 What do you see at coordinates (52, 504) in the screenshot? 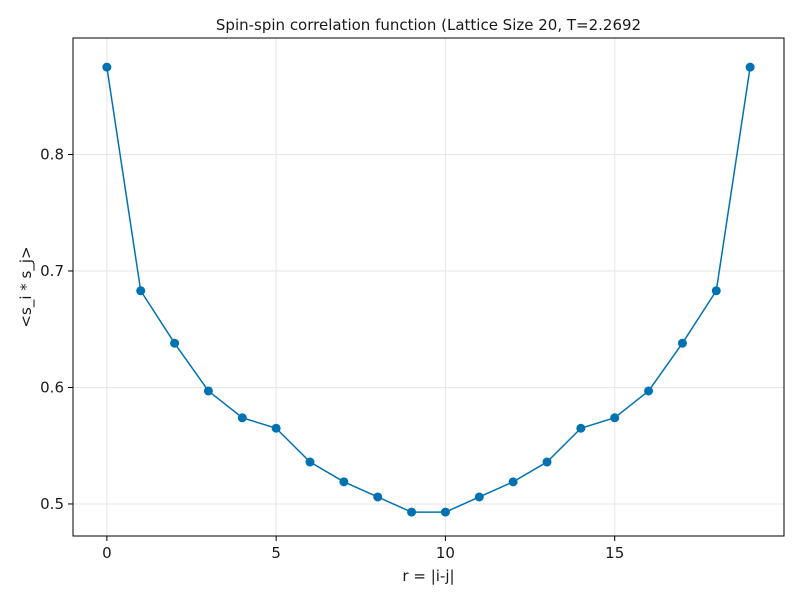
I see `y-tick-label: 0.5` at bounding box center [52, 504].